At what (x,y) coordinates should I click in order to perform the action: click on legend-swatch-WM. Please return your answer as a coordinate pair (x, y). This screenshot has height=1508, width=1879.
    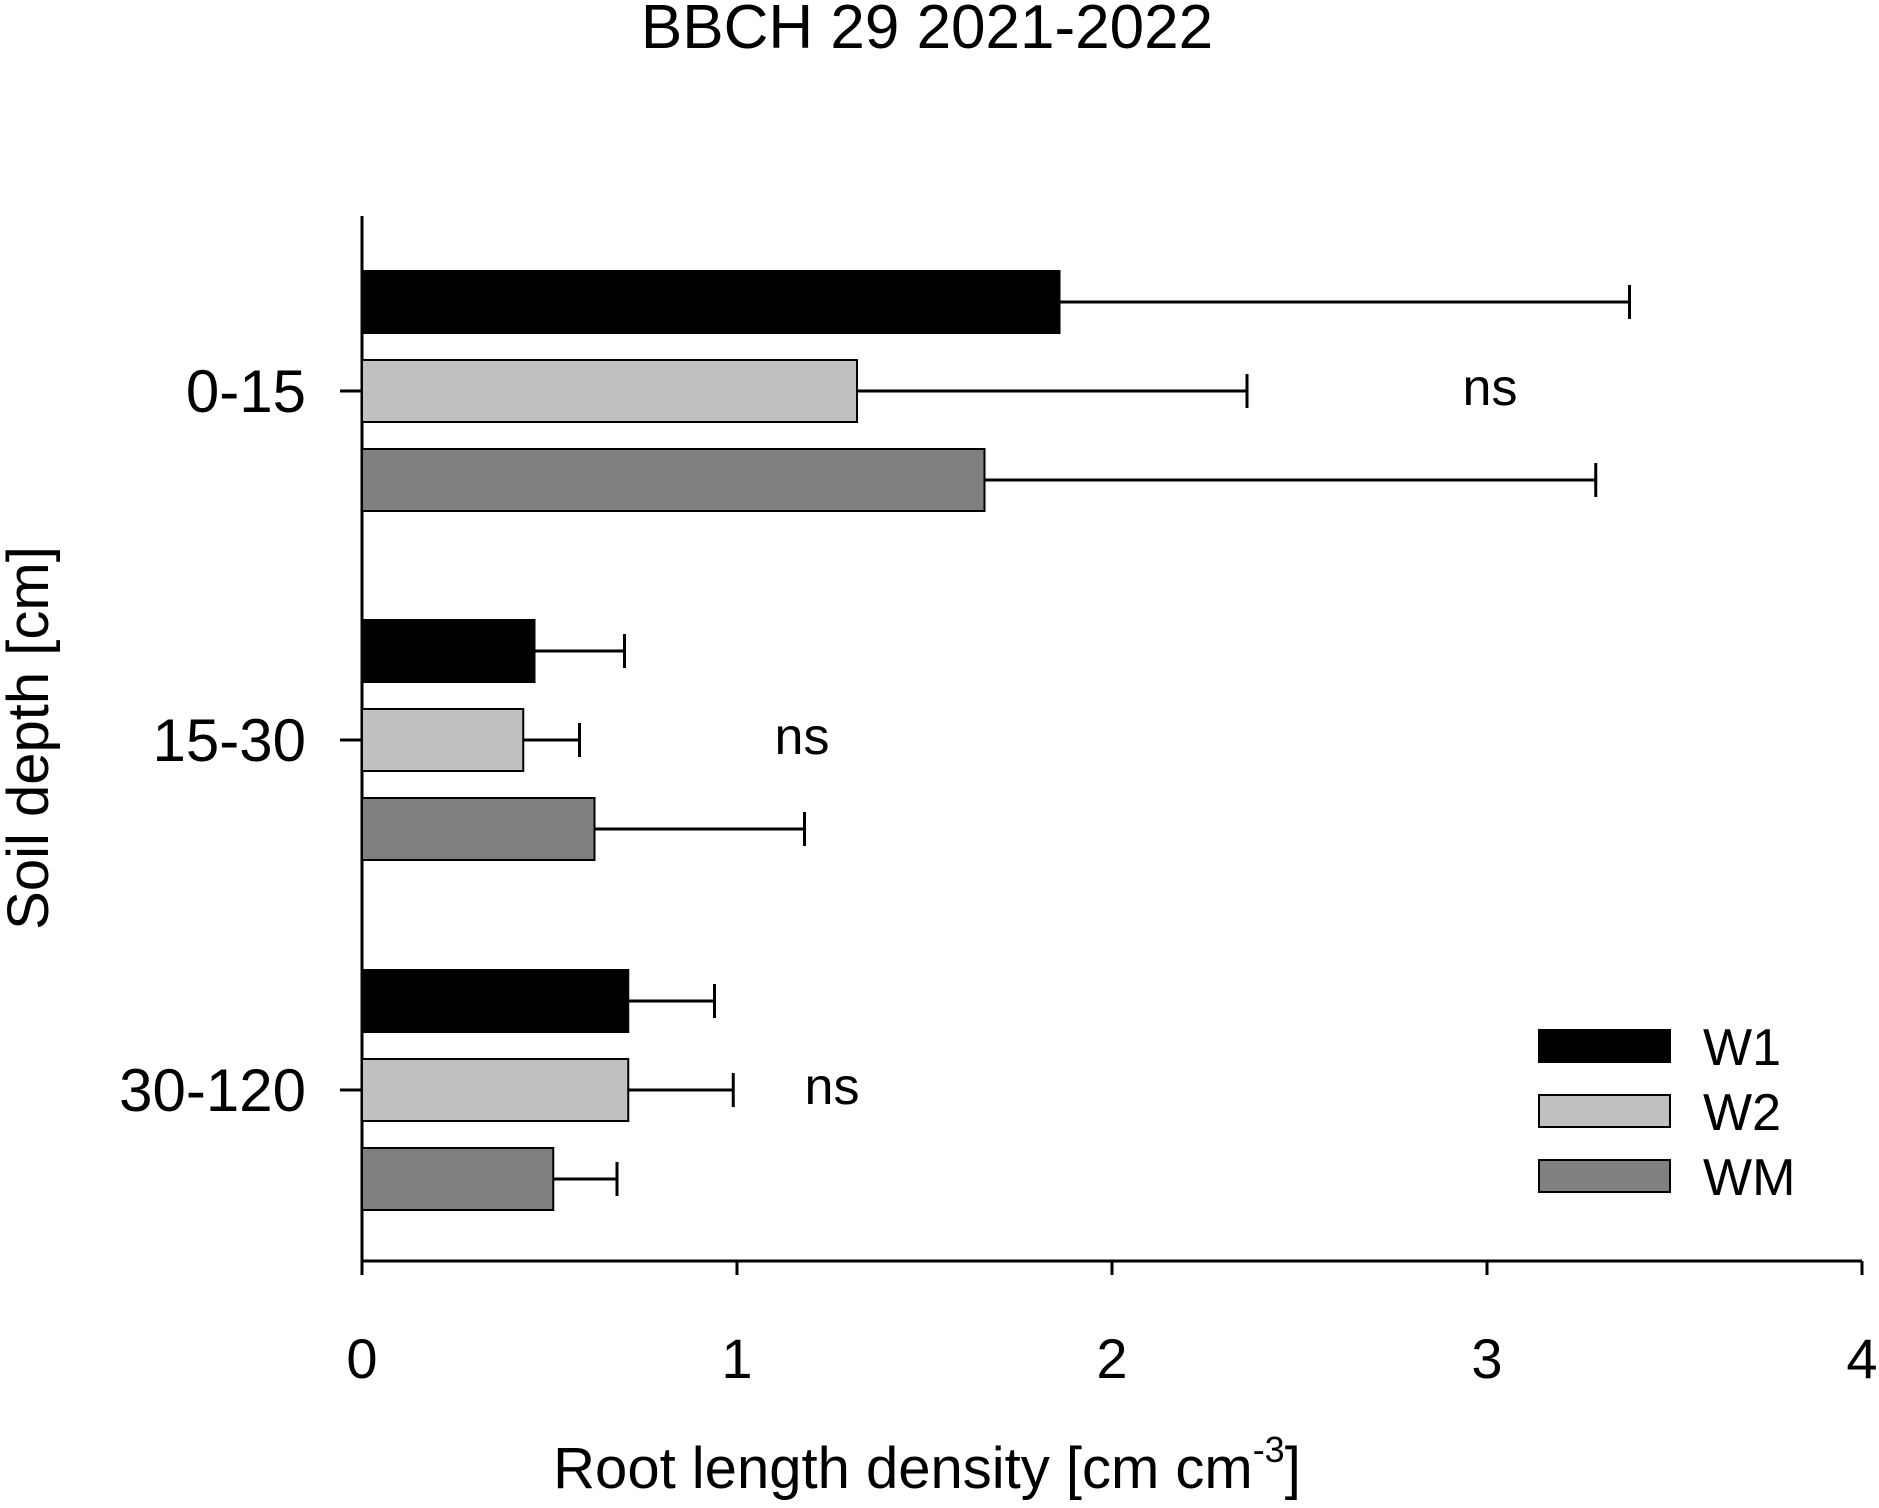
    Looking at the image, I should click on (1604, 1176).